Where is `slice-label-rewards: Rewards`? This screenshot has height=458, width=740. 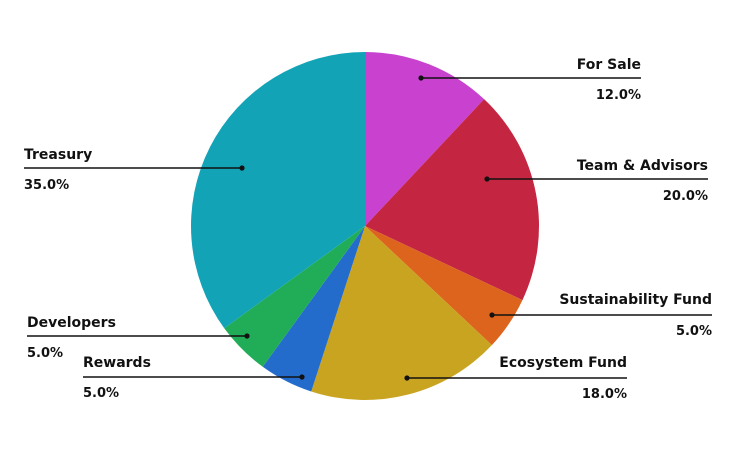
slice-label-rewards: Rewards is located at coordinates (117, 363).